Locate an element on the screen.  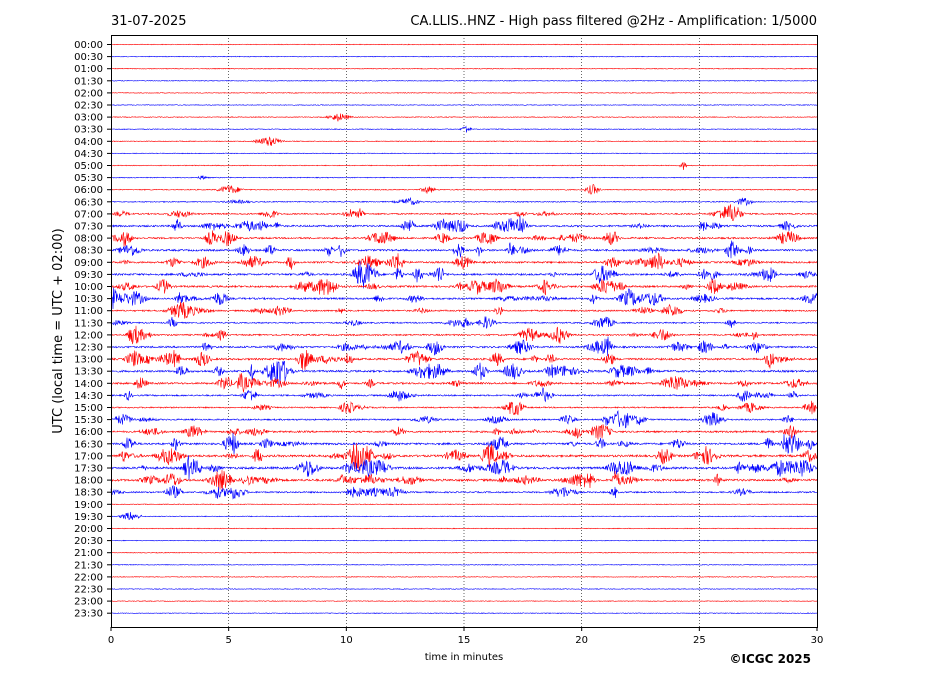
y-tick-label: 03:30 is located at coordinates (88, 130).